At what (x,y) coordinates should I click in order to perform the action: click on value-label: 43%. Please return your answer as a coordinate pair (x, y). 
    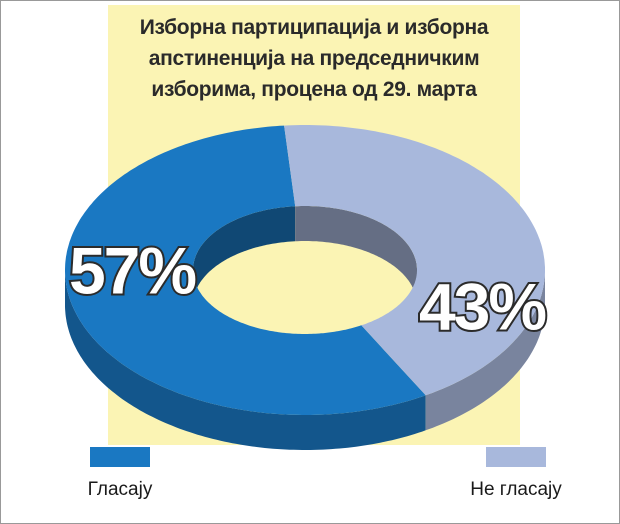
    Looking at the image, I should click on (482, 306).